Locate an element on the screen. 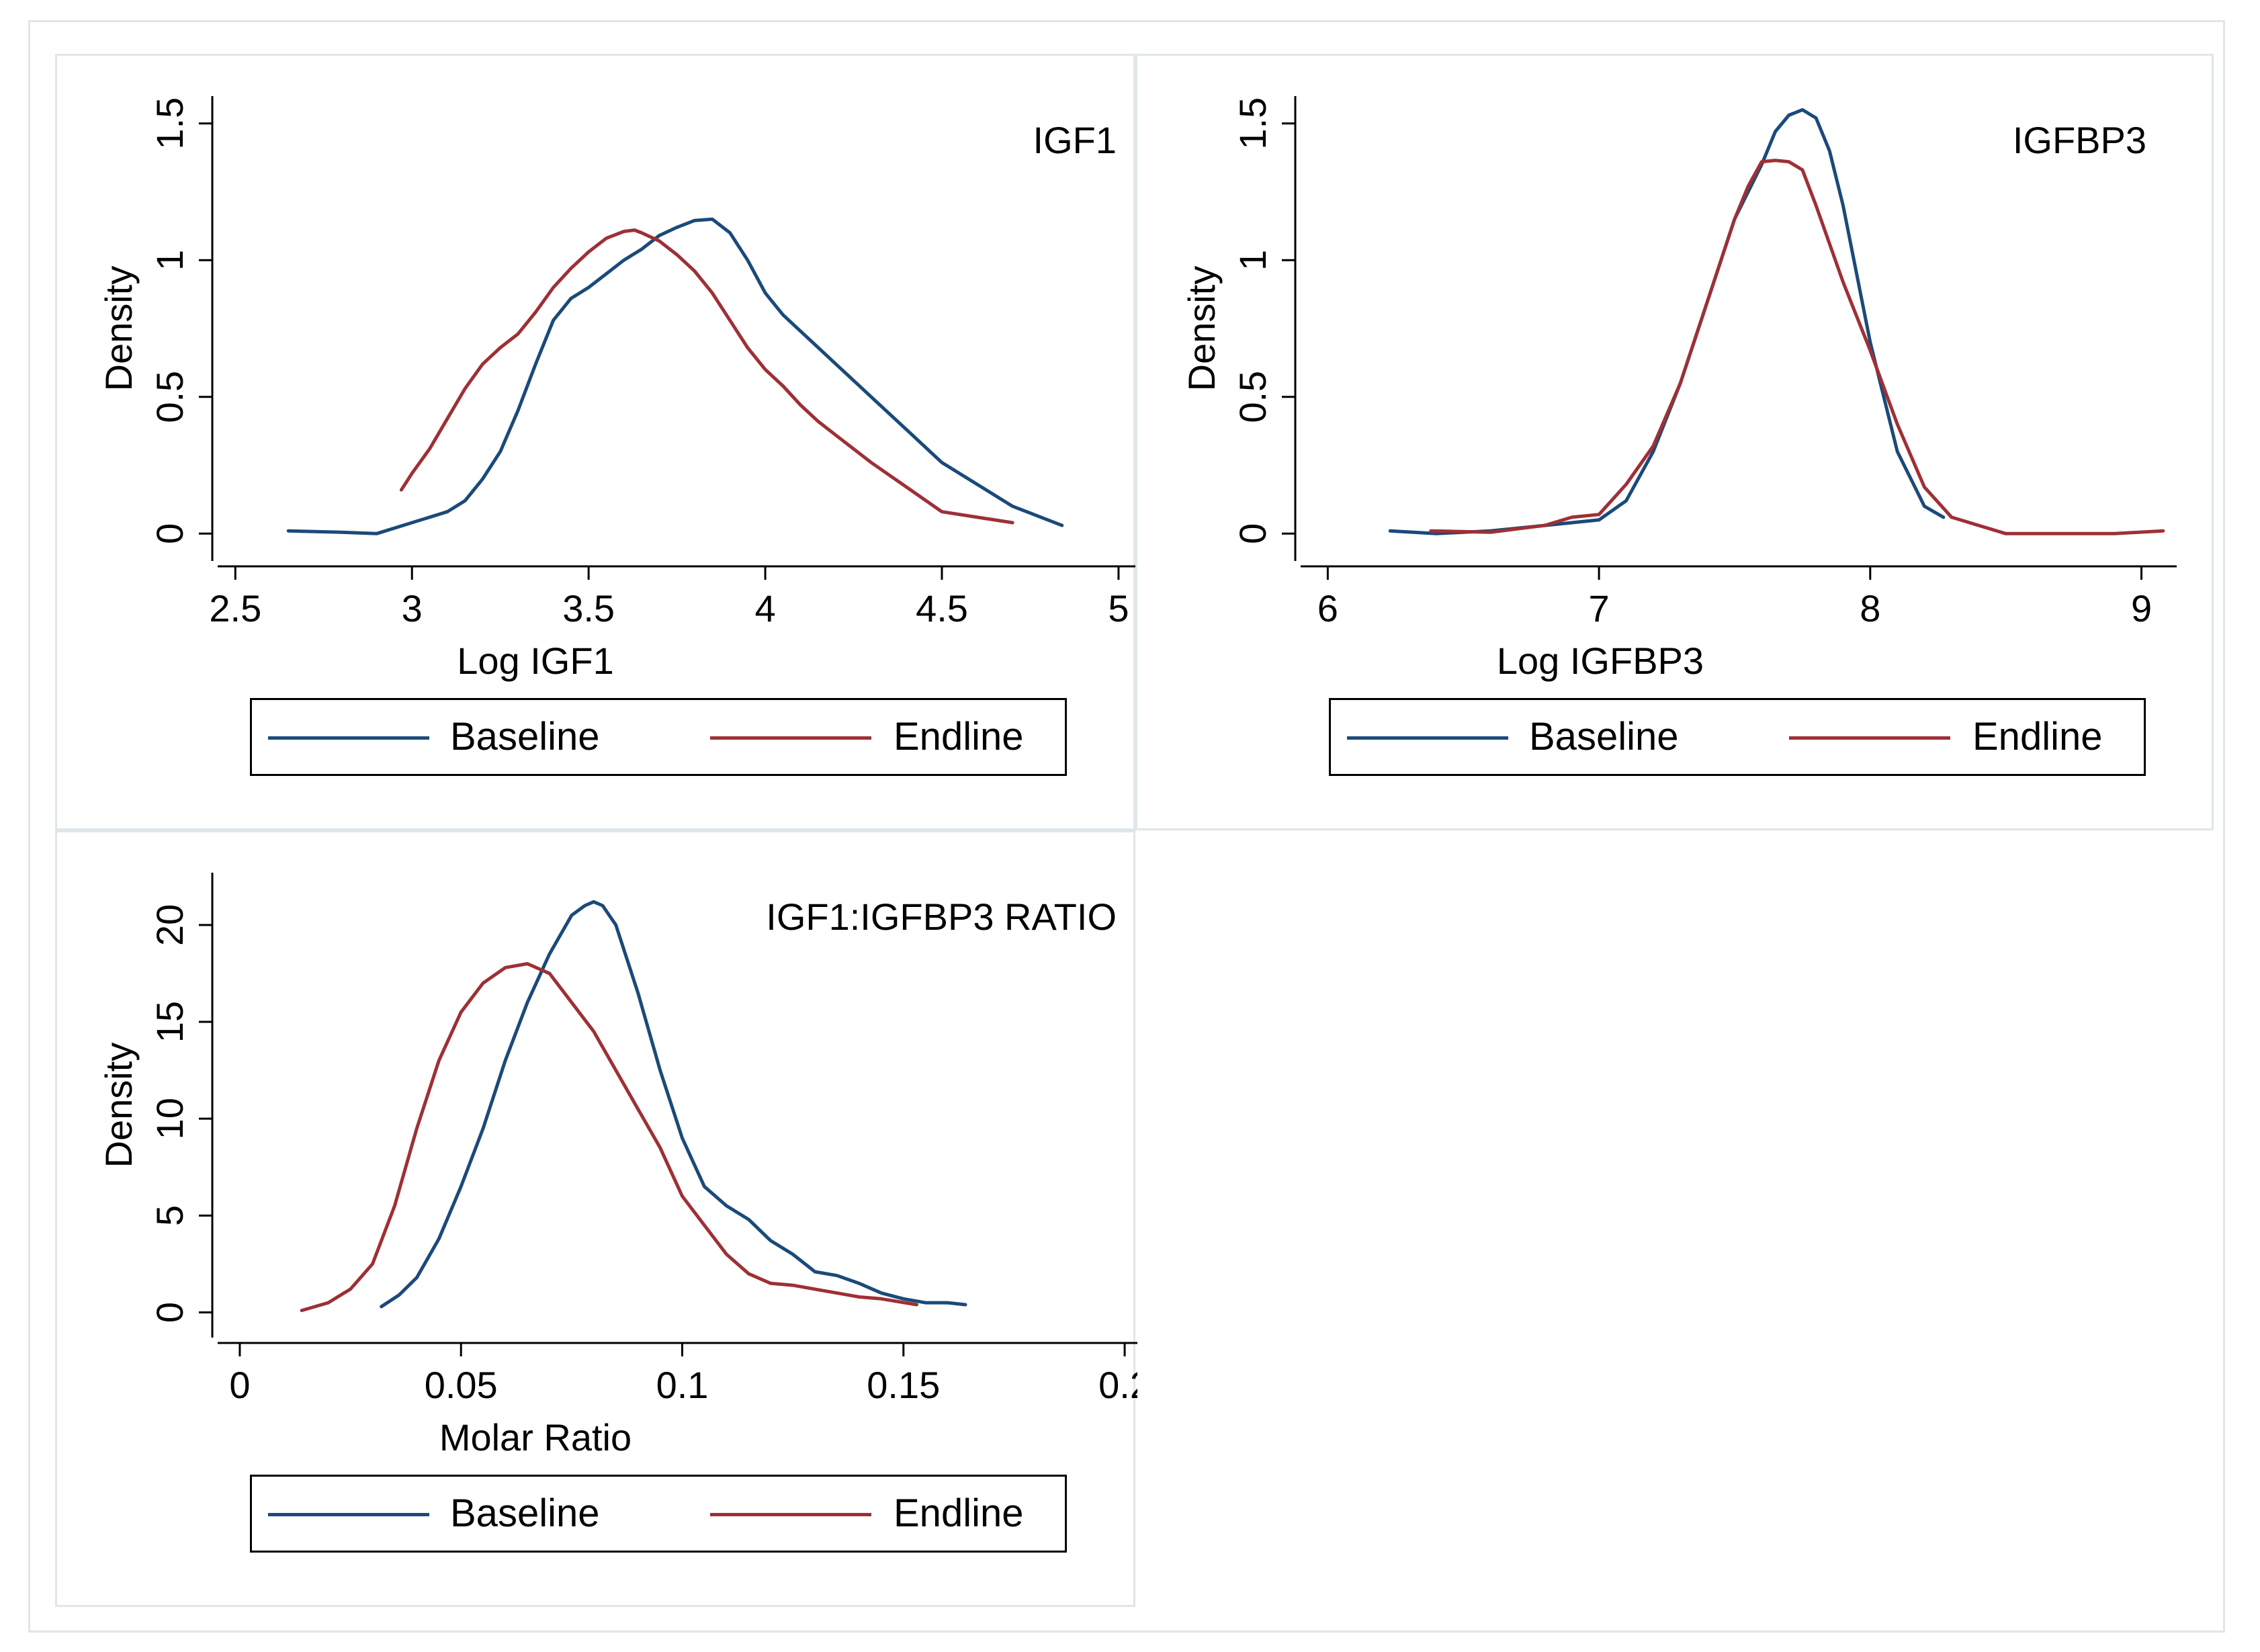 This screenshot has height=1652, width=2260. panel-title: IGF1 is located at coordinates (1075, 140).